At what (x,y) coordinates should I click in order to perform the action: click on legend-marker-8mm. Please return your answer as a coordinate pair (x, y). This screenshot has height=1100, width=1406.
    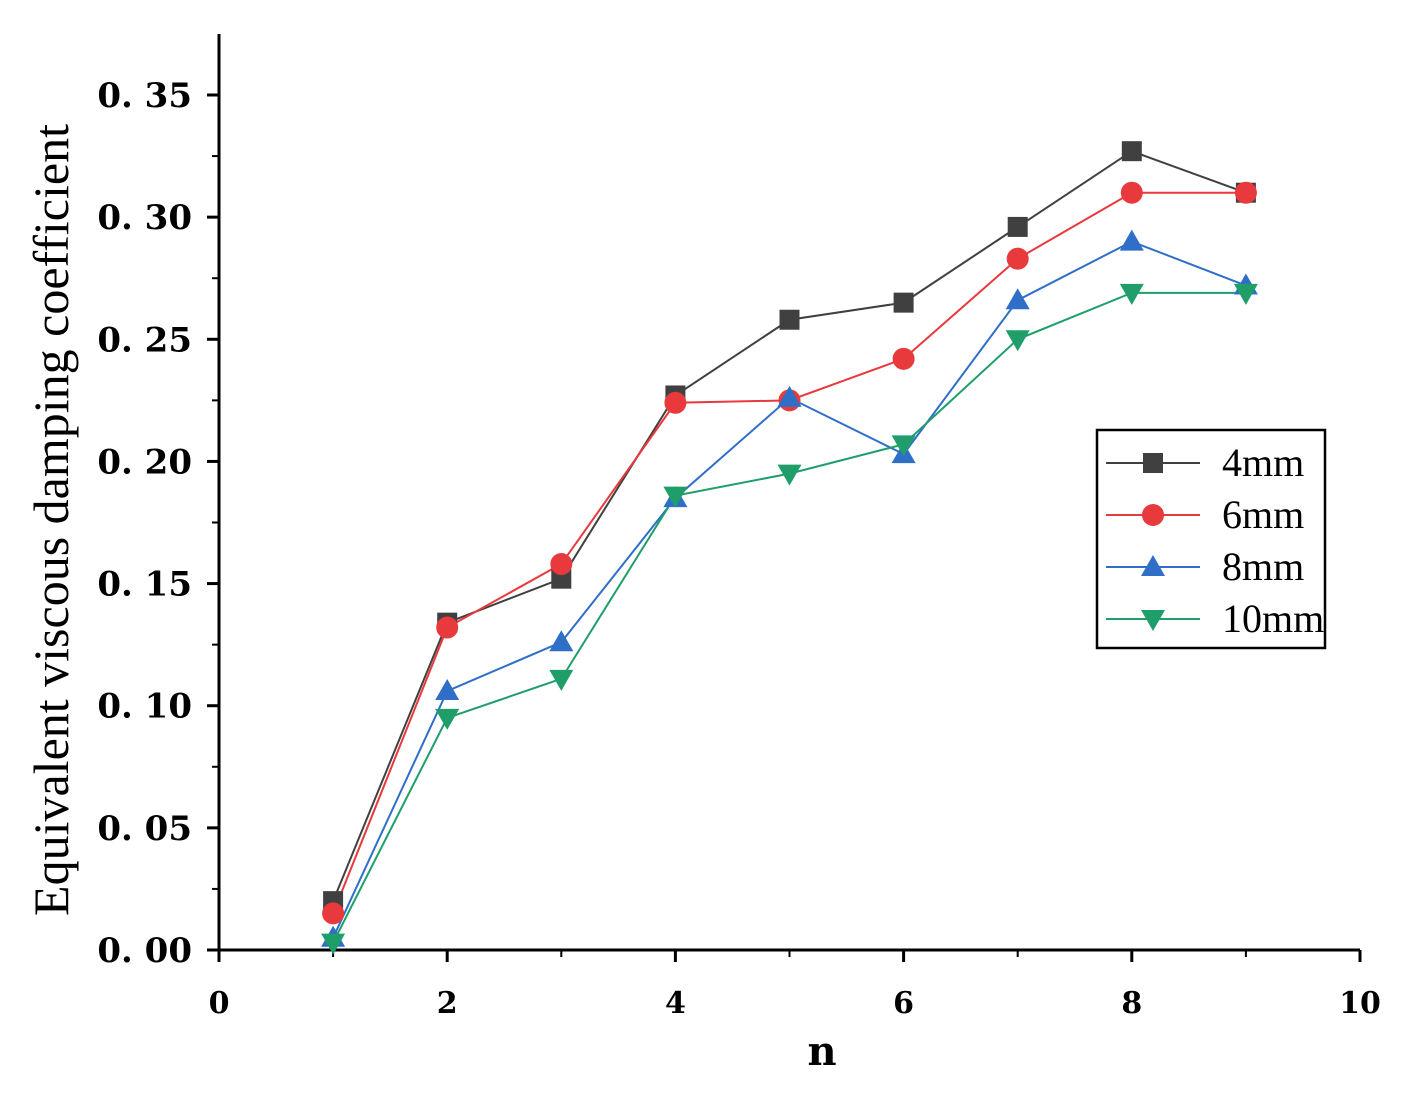
    Looking at the image, I should click on (1153, 565).